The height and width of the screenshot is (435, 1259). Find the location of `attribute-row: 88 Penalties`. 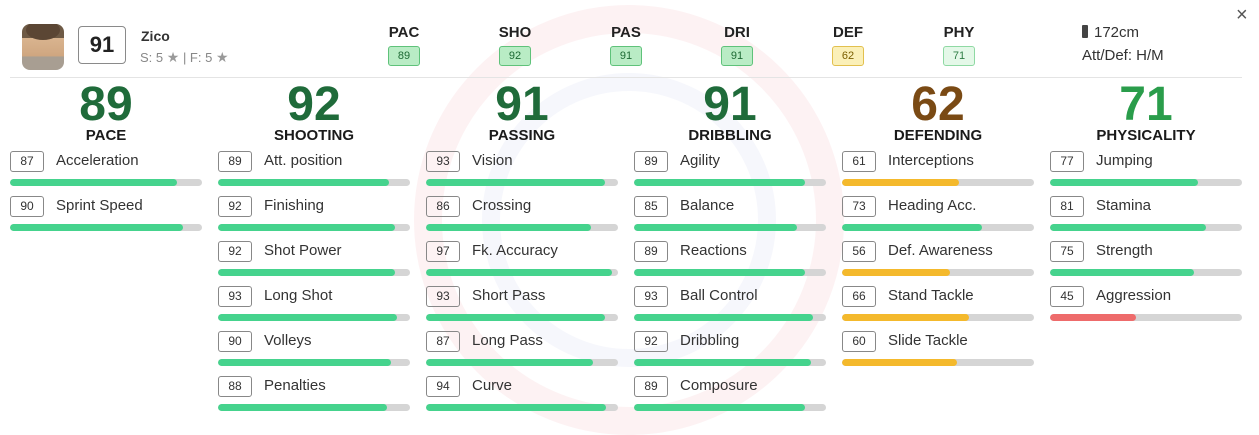

attribute-row: 88 Penalties is located at coordinates (314, 398).